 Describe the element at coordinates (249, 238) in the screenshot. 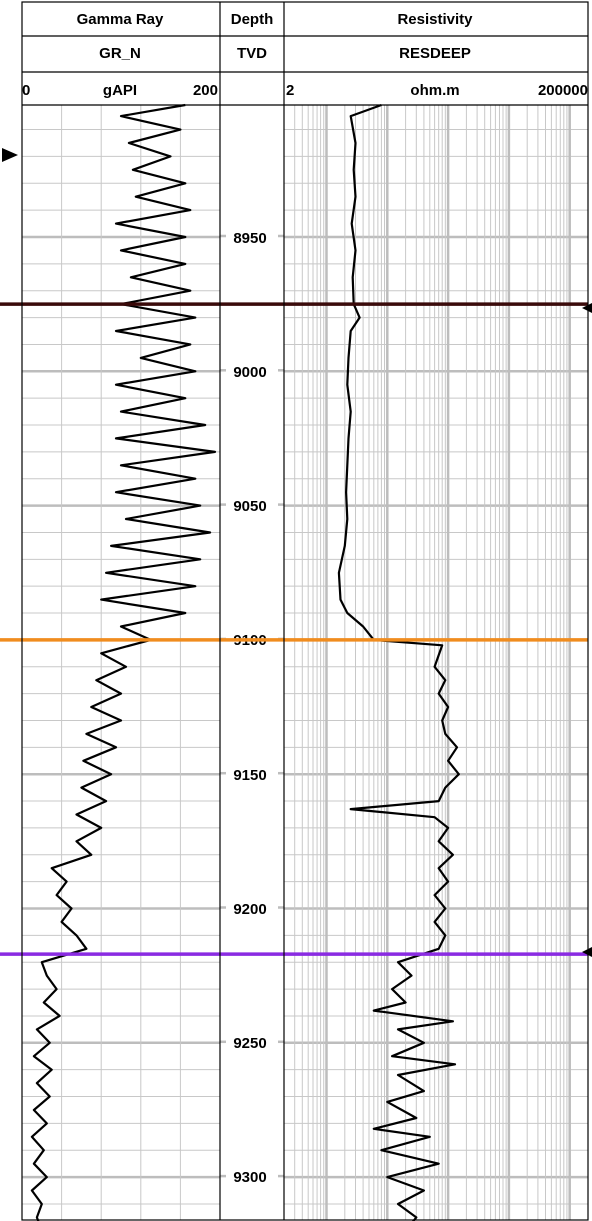

I see `depth-label-8950: 8950` at that location.